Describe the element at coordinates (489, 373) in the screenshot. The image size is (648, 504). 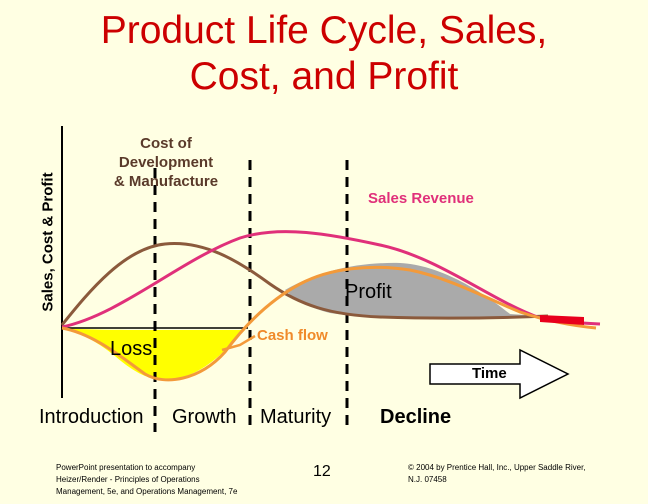
I see `time-label: Time` at that location.